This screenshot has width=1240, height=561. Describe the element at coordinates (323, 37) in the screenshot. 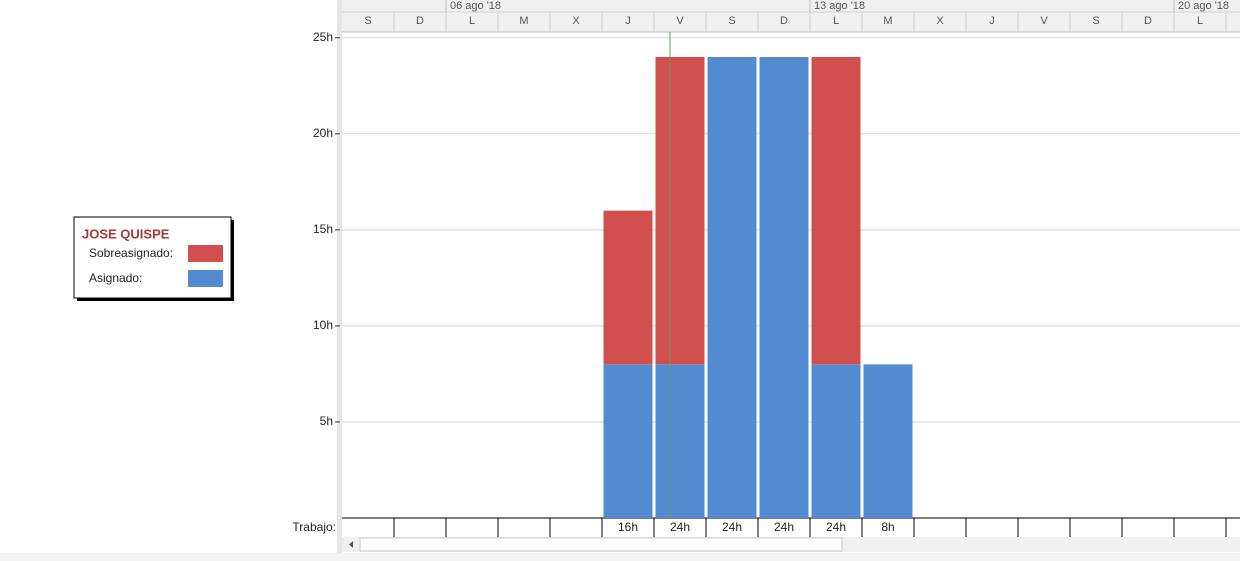

I see `y-tick-label: 25h` at that location.